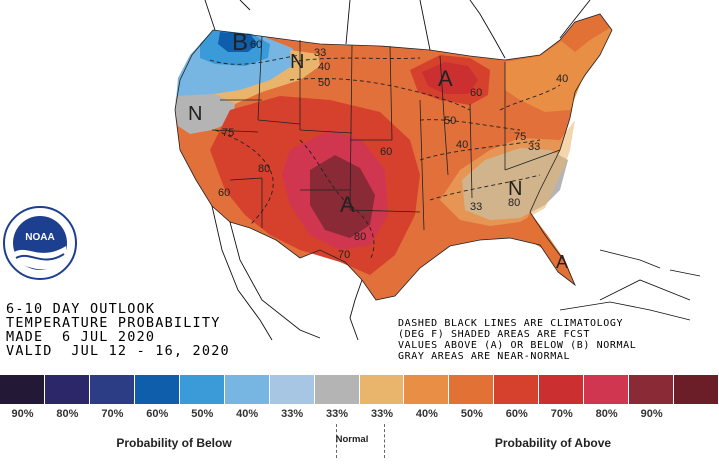 Image resolution: width=719 pixels, height=464 pixels. I want to click on note-line: GRAY AREAS ARE NEAR-NORMAL, so click(484, 356).